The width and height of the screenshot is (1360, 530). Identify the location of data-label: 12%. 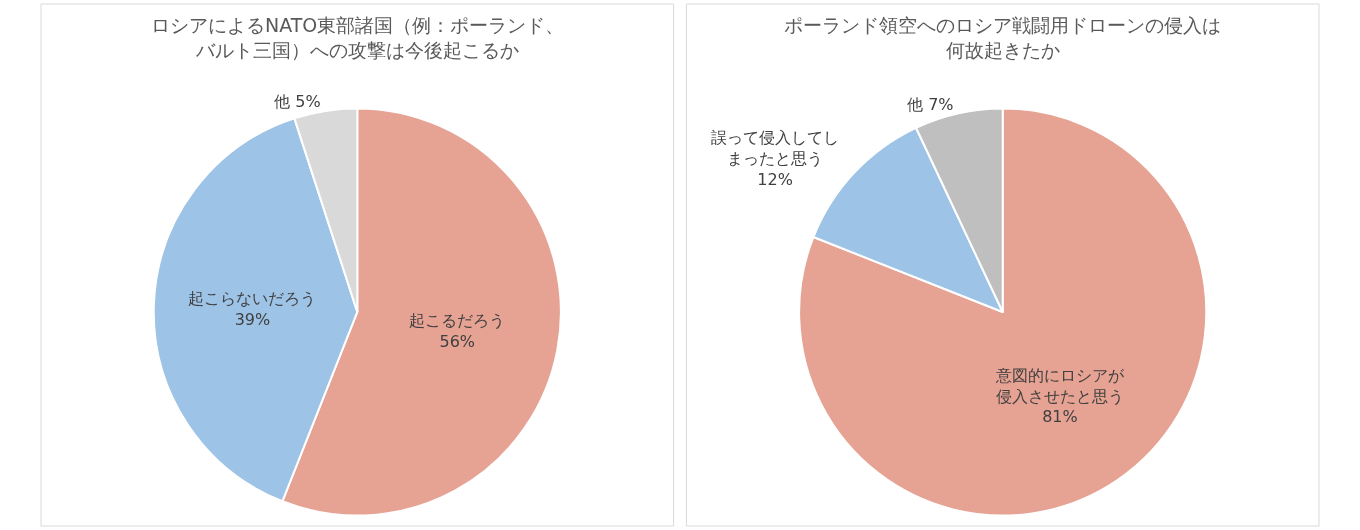
(775, 179).